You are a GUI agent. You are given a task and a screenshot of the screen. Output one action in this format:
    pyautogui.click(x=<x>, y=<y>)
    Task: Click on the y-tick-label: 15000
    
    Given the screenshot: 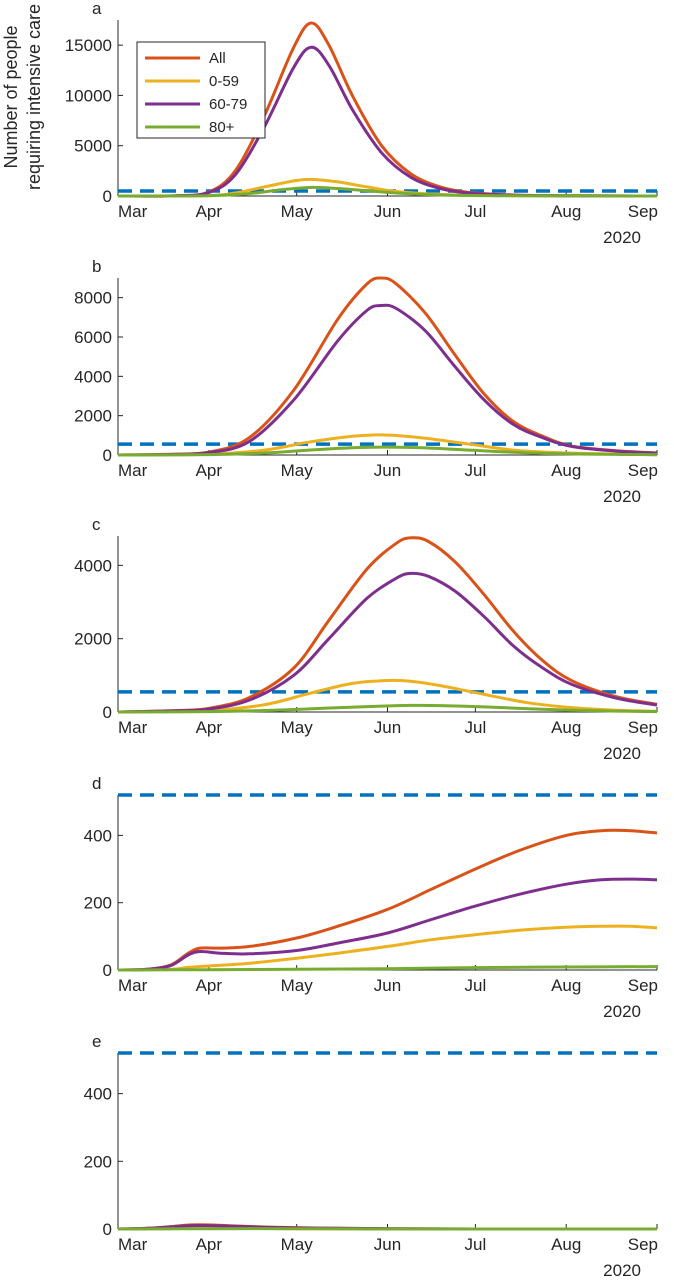 What is the action you would take?
    pyautogui.click(x=88, y=45)
    